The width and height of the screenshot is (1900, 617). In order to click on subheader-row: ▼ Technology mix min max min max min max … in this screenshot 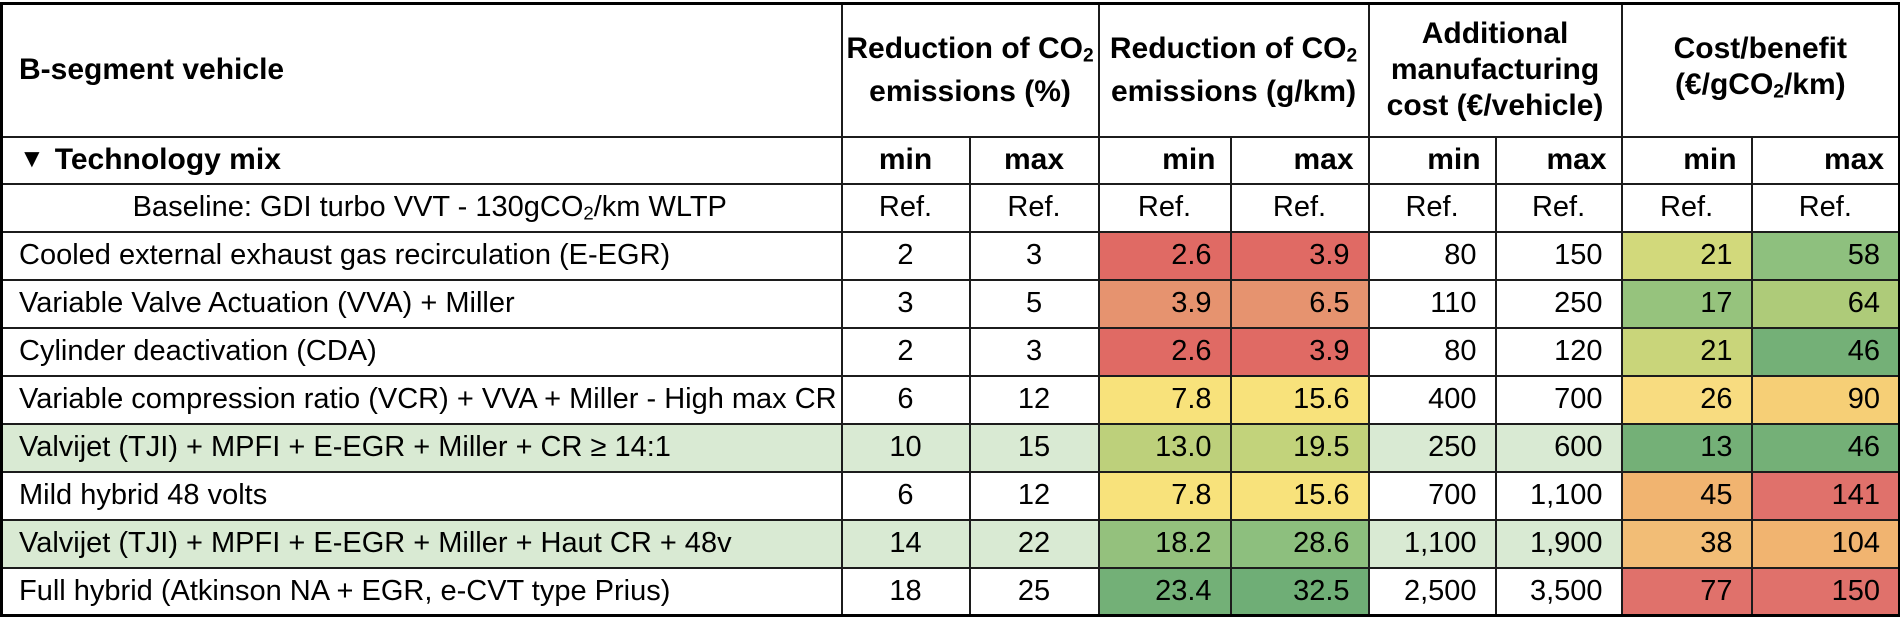, I will do `click(950, 160)`.